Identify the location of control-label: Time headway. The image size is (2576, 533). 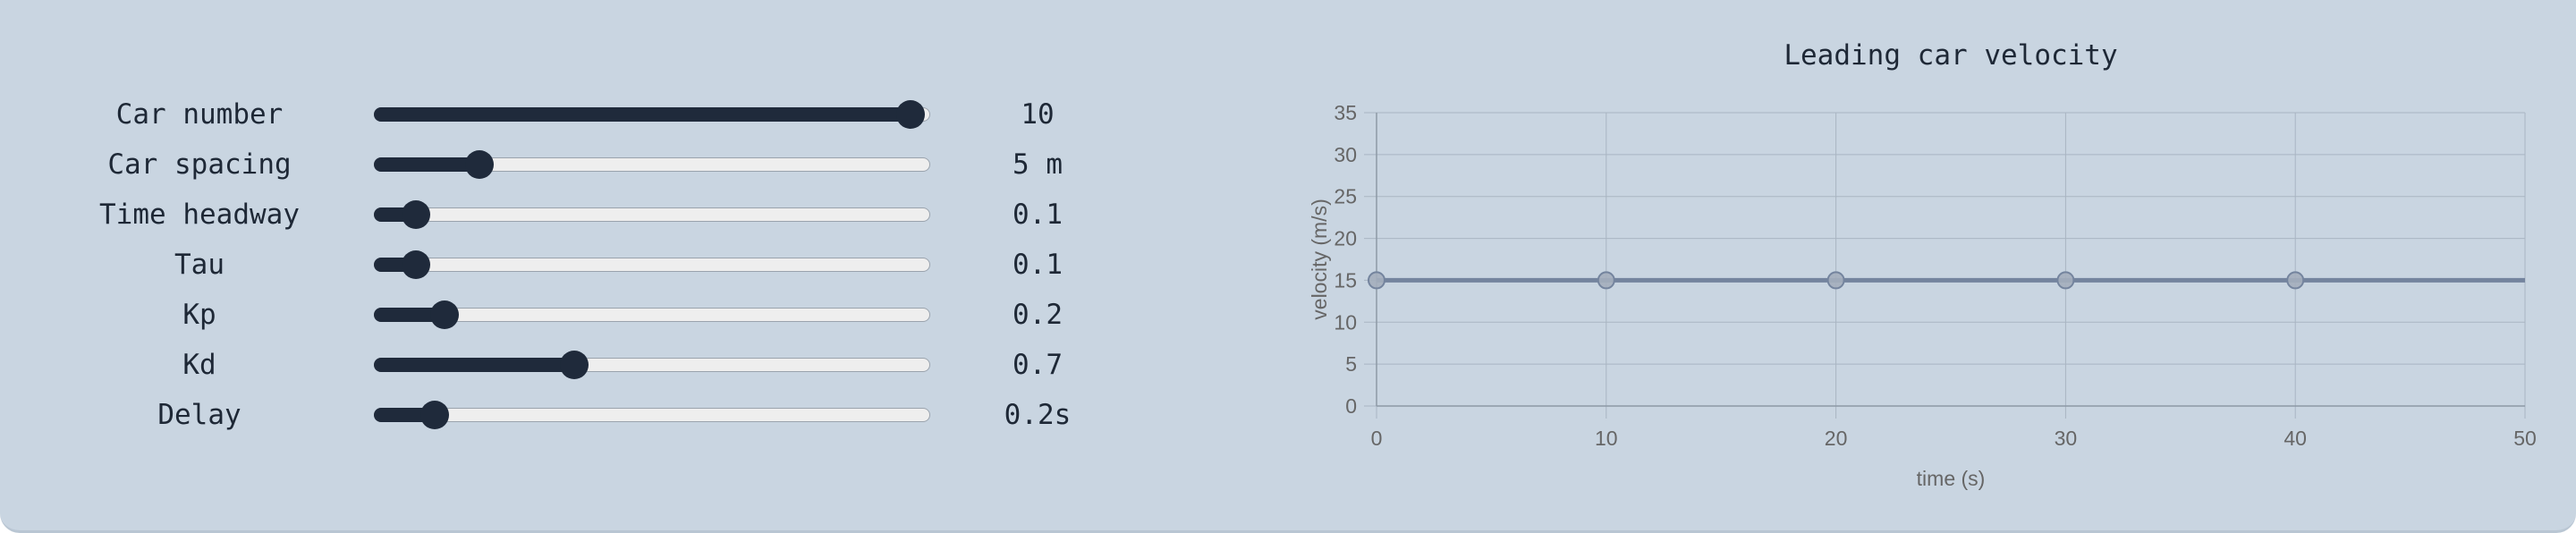
(199, 215).